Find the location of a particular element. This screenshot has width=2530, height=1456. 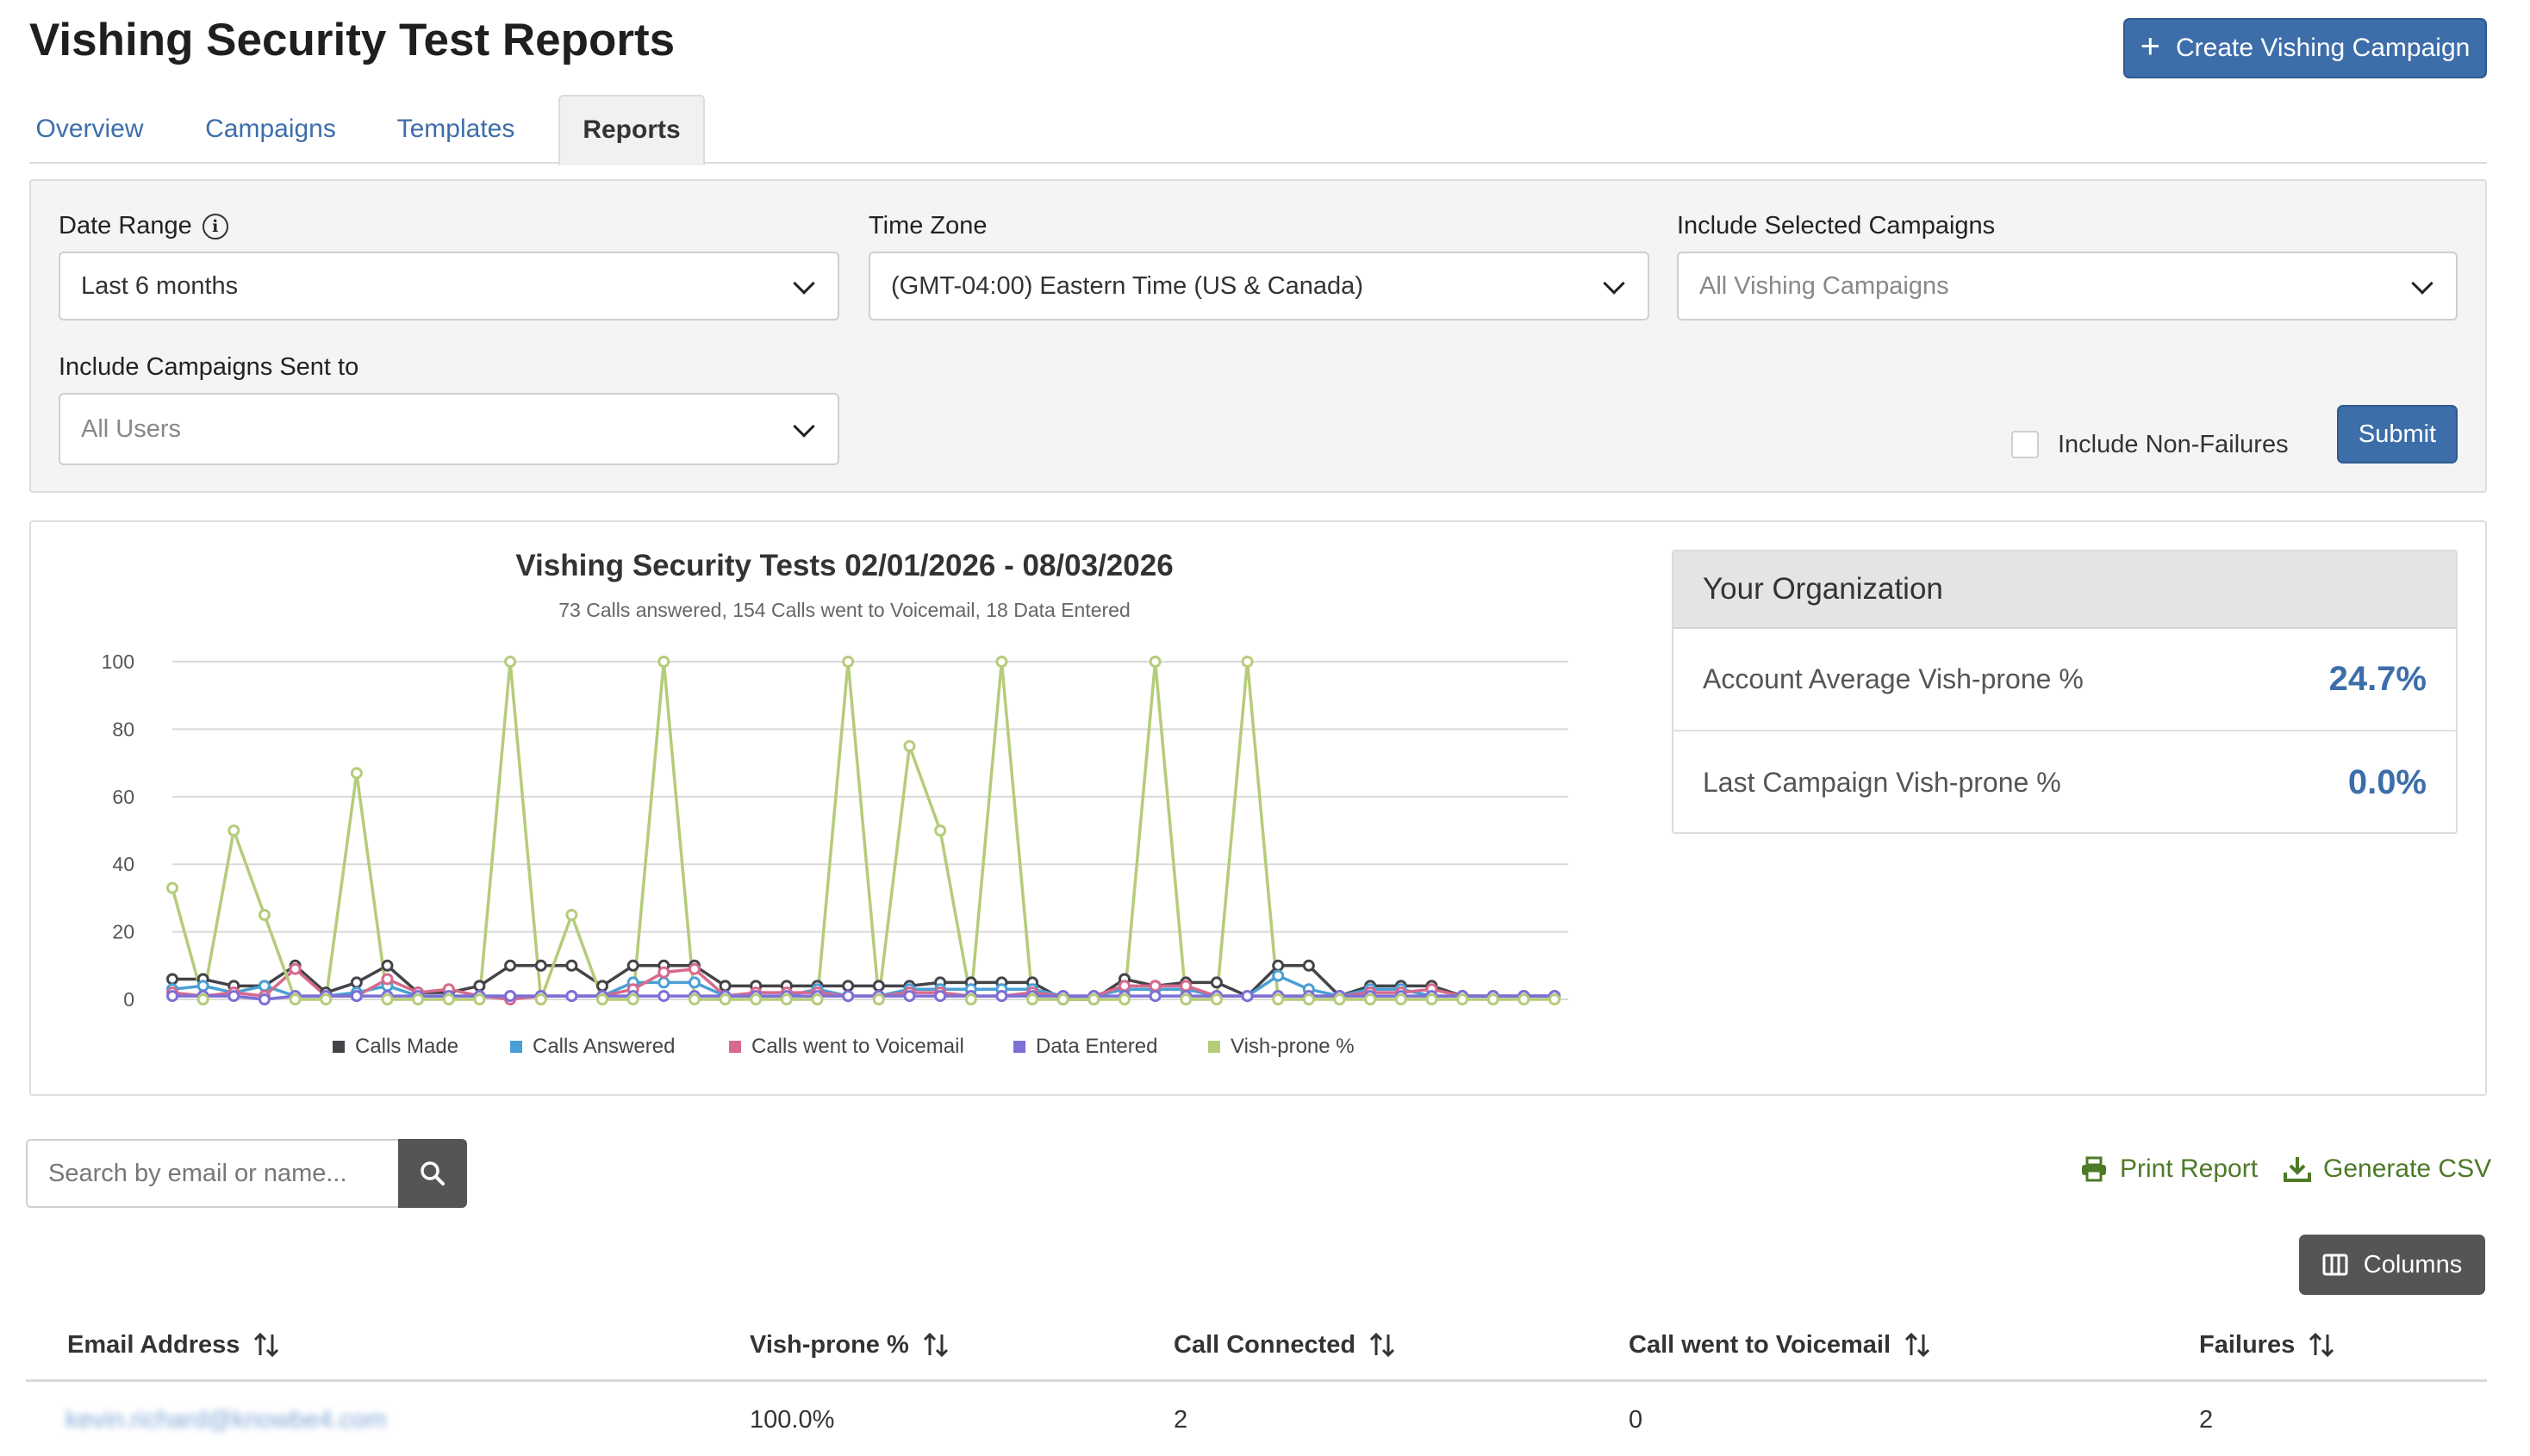

table-row: kevin.richard@knowbe4.com 100.0% 2 0 2 is located at coordinates (1256, 1420).